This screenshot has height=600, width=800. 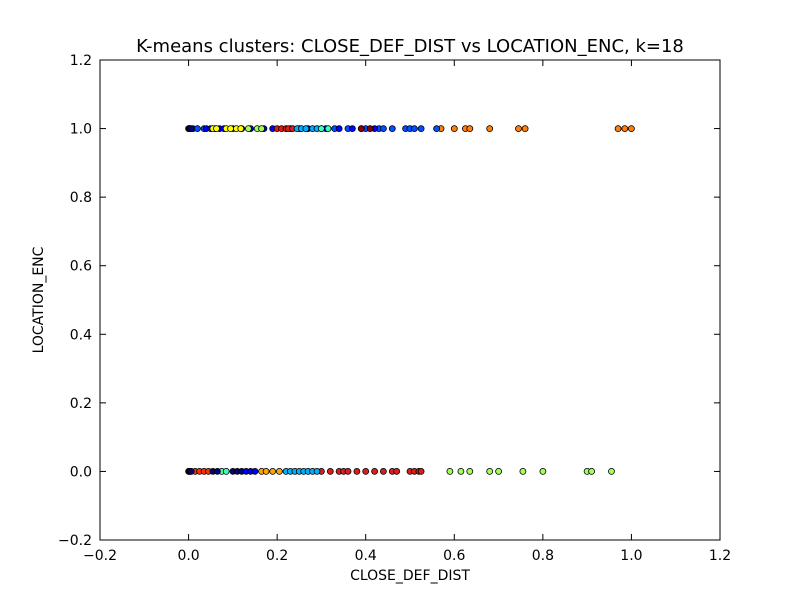 I want to click on y-tick-label: 0.6, so click(x=81, y=267).